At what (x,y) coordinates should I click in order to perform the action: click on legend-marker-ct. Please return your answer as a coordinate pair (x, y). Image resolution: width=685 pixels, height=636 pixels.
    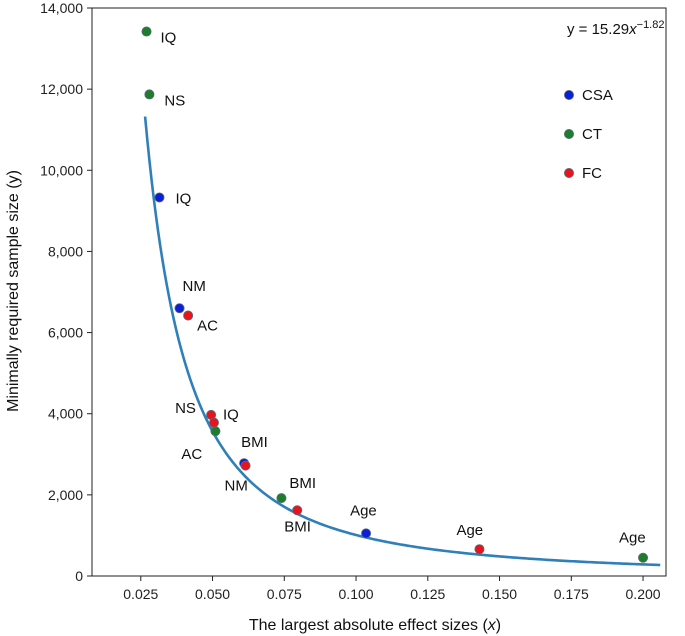
    Looking at the image, I should click on (569, 133).